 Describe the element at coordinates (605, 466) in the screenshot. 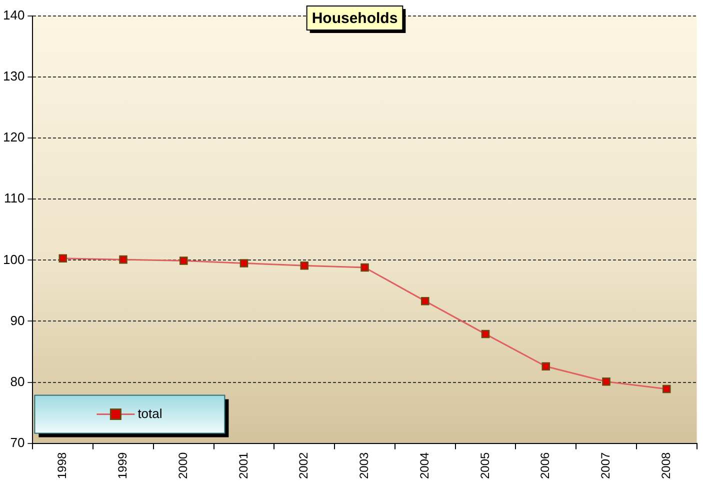

I see `x-tick-label: 2007` at that location.